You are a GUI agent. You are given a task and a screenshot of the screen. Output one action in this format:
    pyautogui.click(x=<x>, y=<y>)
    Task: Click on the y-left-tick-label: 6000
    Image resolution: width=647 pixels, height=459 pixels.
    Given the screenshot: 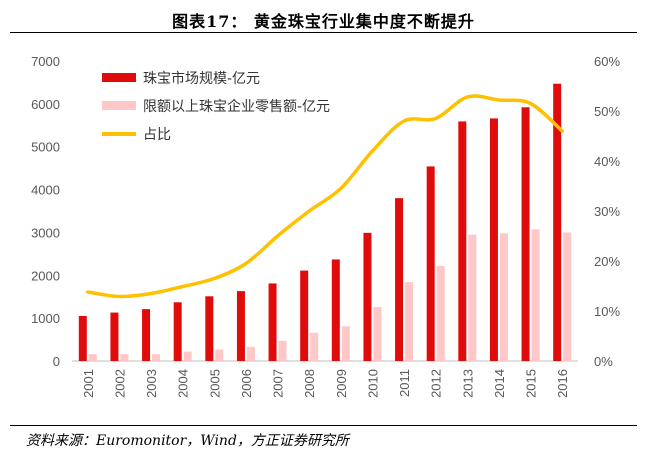 What is the action you would take?
    pyautogui.click(x=45, y=104)
    